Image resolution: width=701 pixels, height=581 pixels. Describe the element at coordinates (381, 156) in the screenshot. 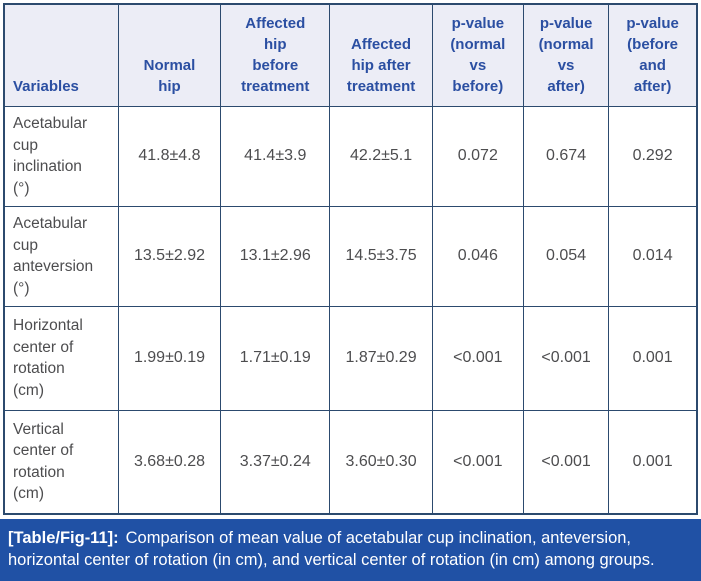

I see `table-cell: 42.2±5.1` at that location.